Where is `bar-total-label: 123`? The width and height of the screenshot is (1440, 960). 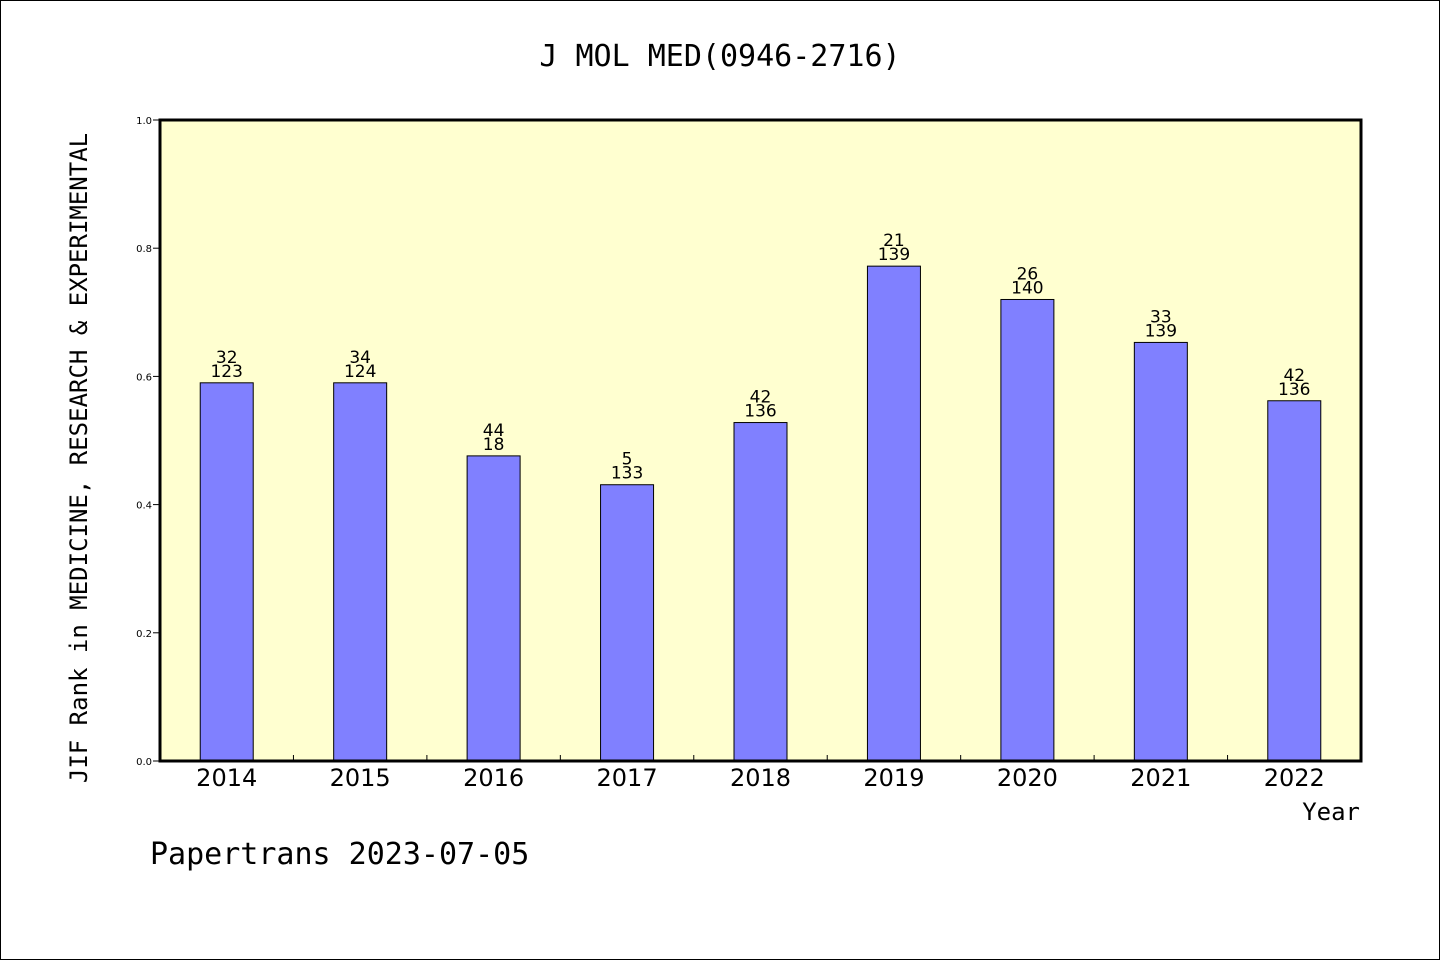 bar-total-label: 123 is located at coordinates (226, 372).